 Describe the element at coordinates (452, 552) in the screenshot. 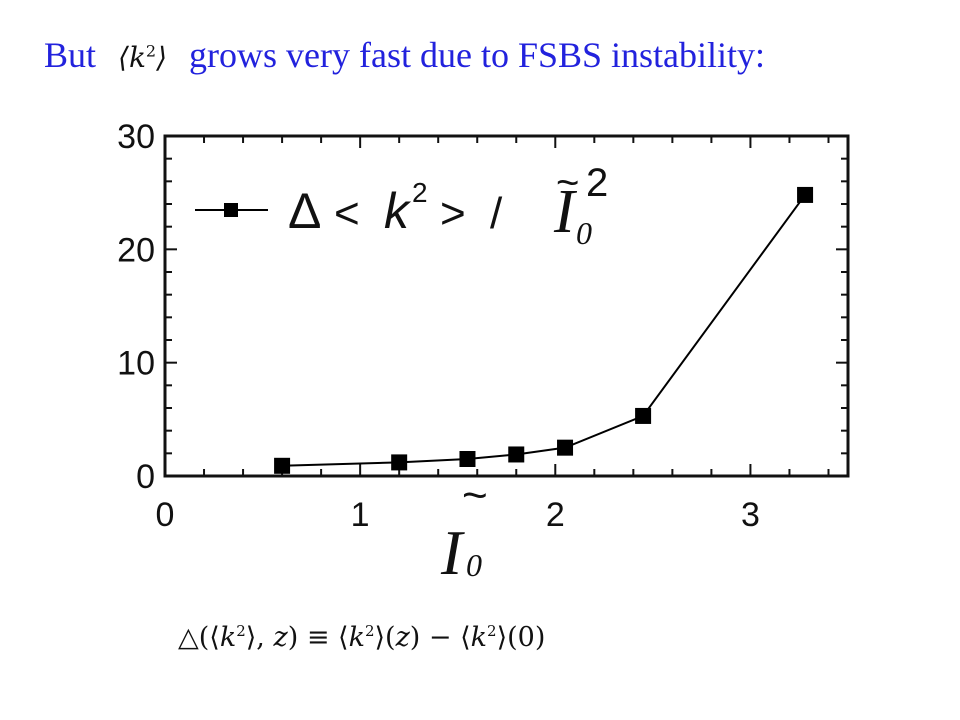

I see `x-axis-var-base: I` at that location.